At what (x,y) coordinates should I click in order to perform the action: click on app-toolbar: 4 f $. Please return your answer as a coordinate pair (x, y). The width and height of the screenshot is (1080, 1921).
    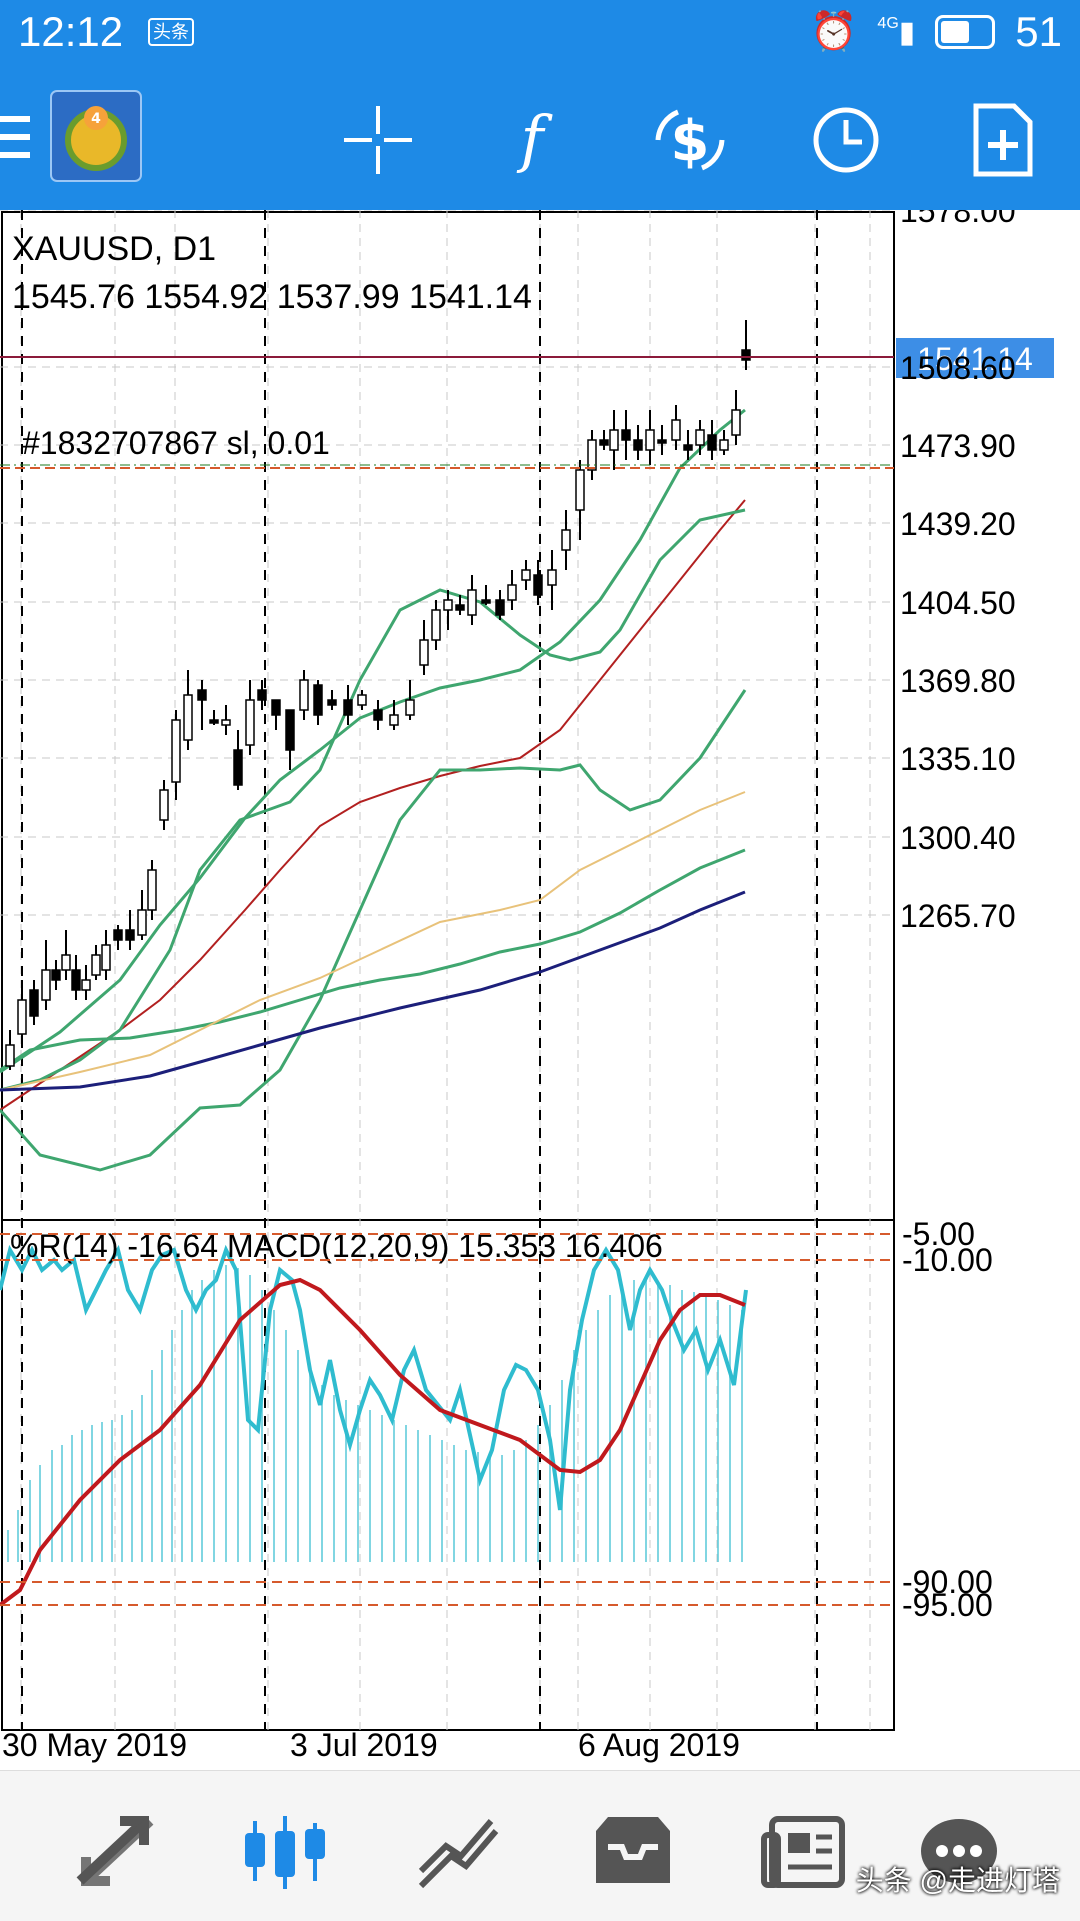
    Looking at the image, I should click on (540, 140).